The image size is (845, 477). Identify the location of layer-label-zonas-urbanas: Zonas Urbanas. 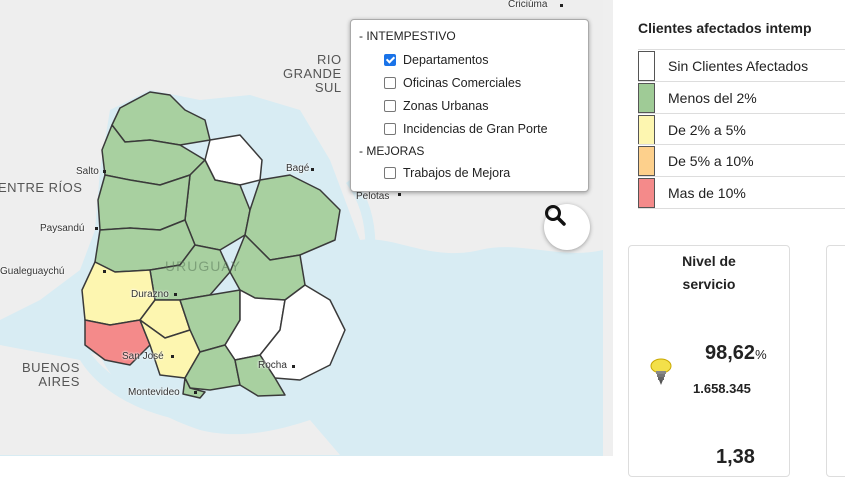
(446, 106).